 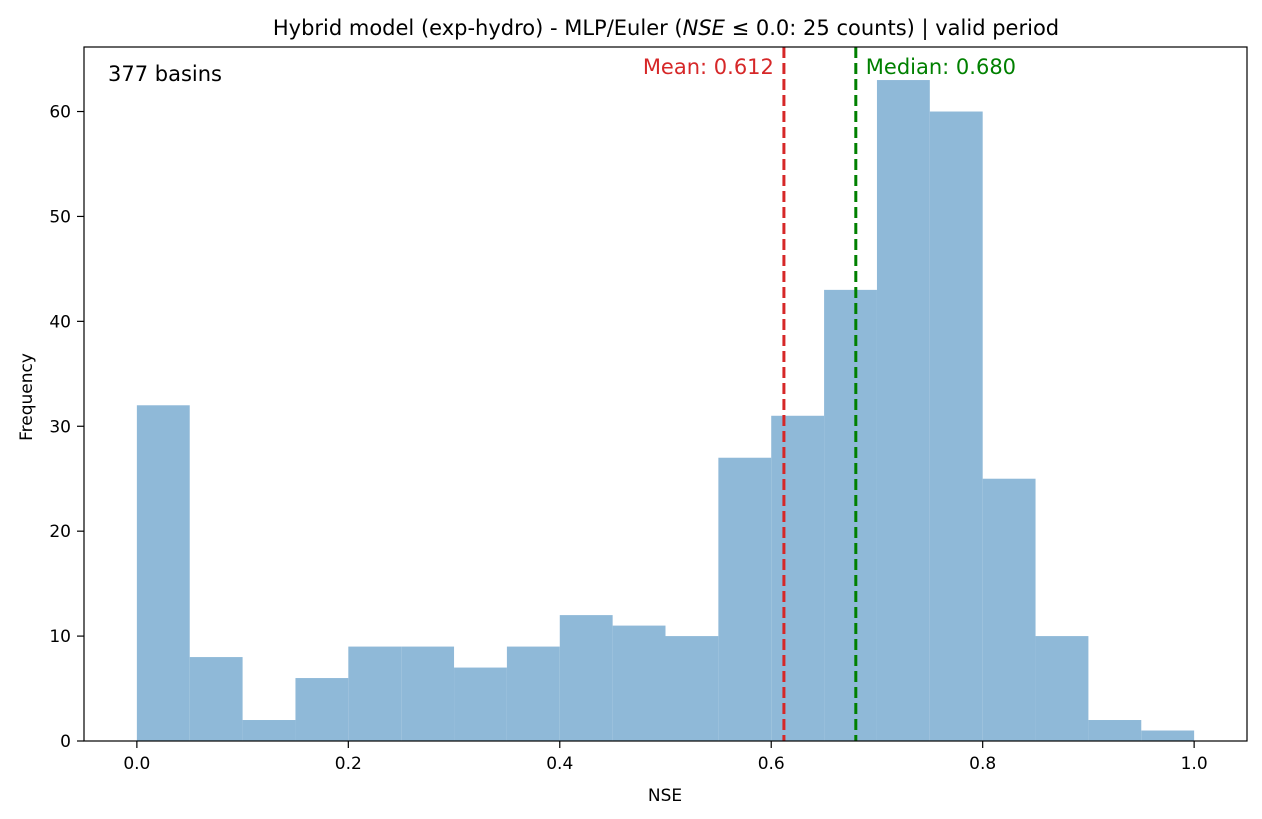 I want to click on x-tick-label: 1.0, so click(x=1194, y=764).